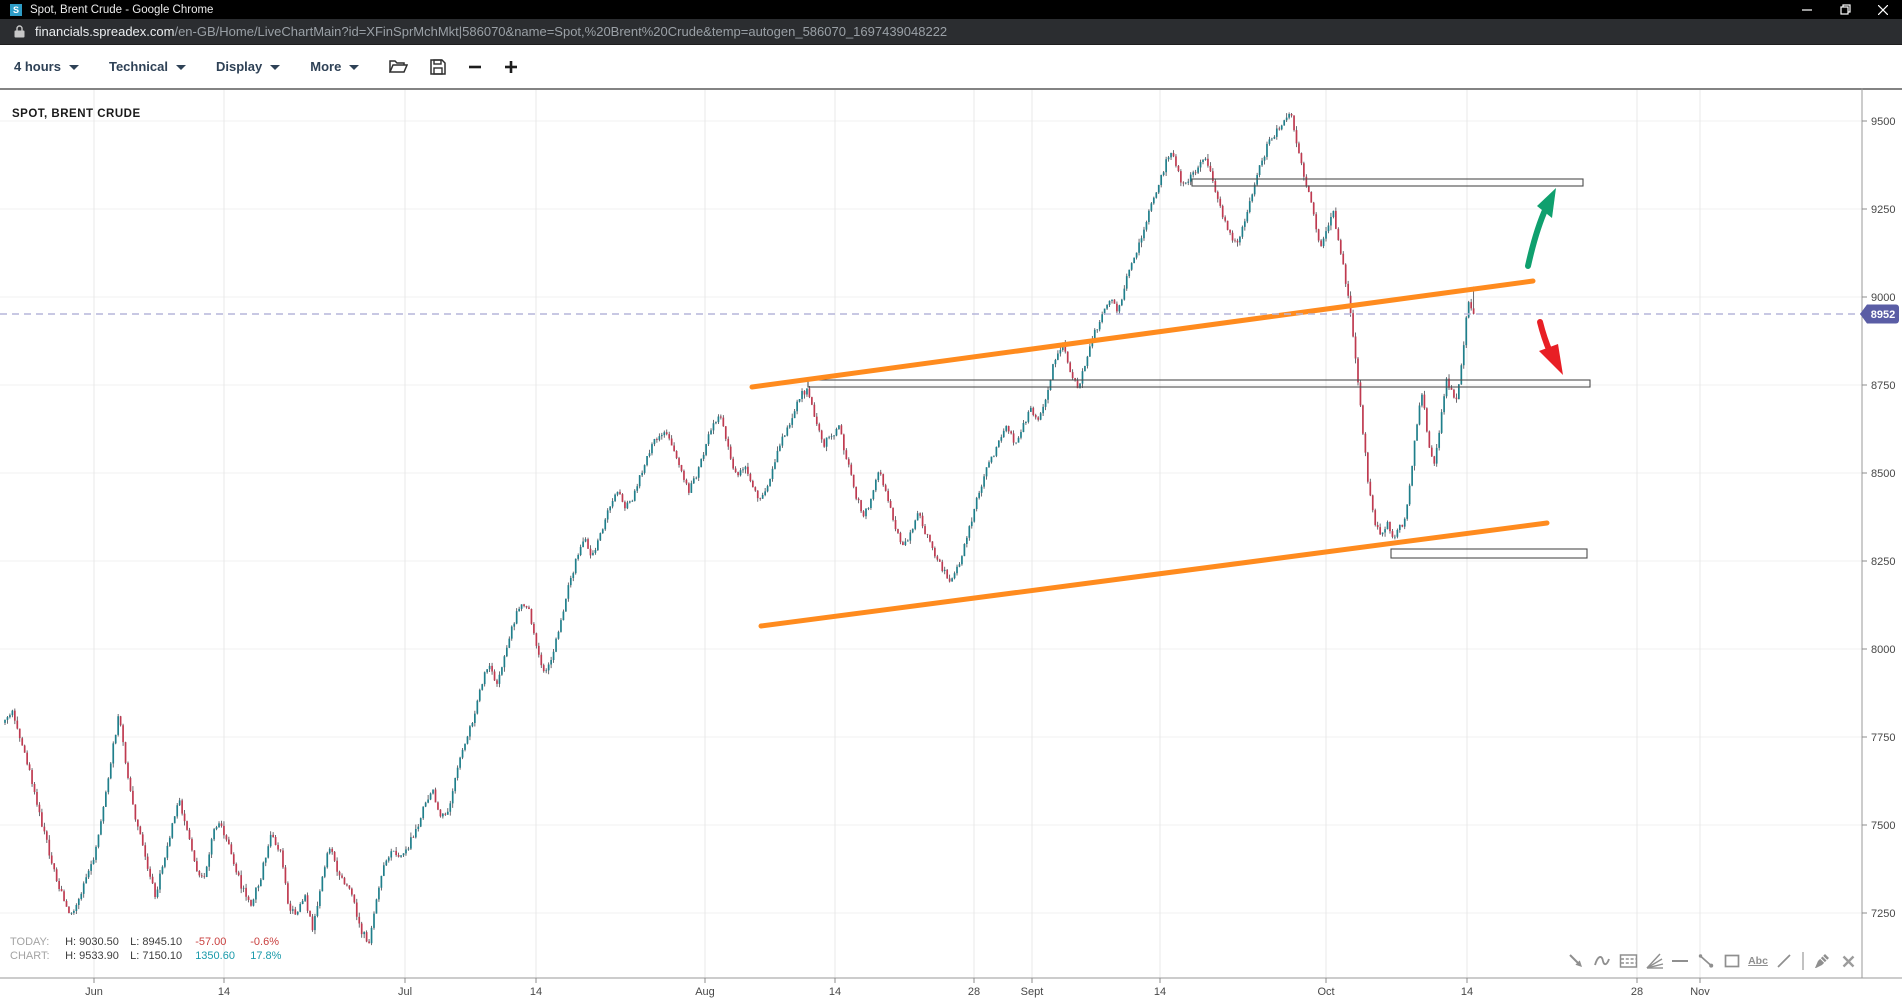 Image resolution: width=1902 pixels, height=1001 pixels. I want to click on close-x-icon, so click(1848, 961).